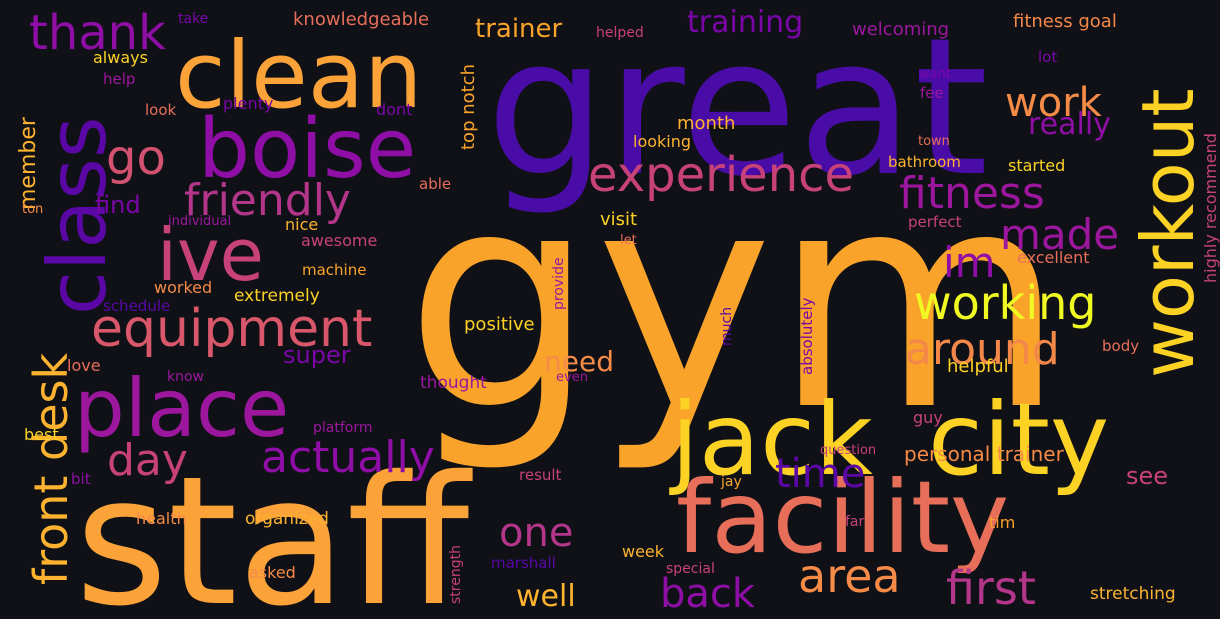  I want to click on word-really: really, so click(1069, 124).